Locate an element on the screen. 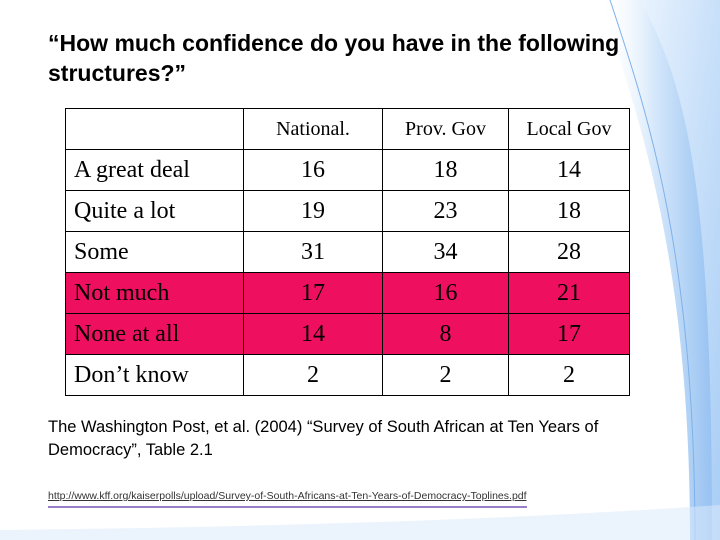  cell-prov-gov: 2 is located at coordinates (445, 375).